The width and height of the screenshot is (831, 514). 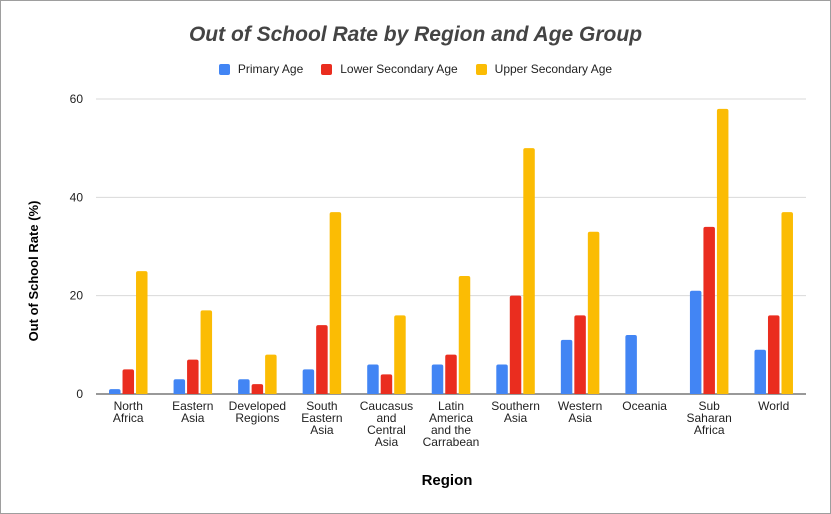 What do you see at coordinates (553, 69) in the screenshot?
I see `legend-label-upper-secondary: Upper Secondary Age` at bounding box center [553, 69].